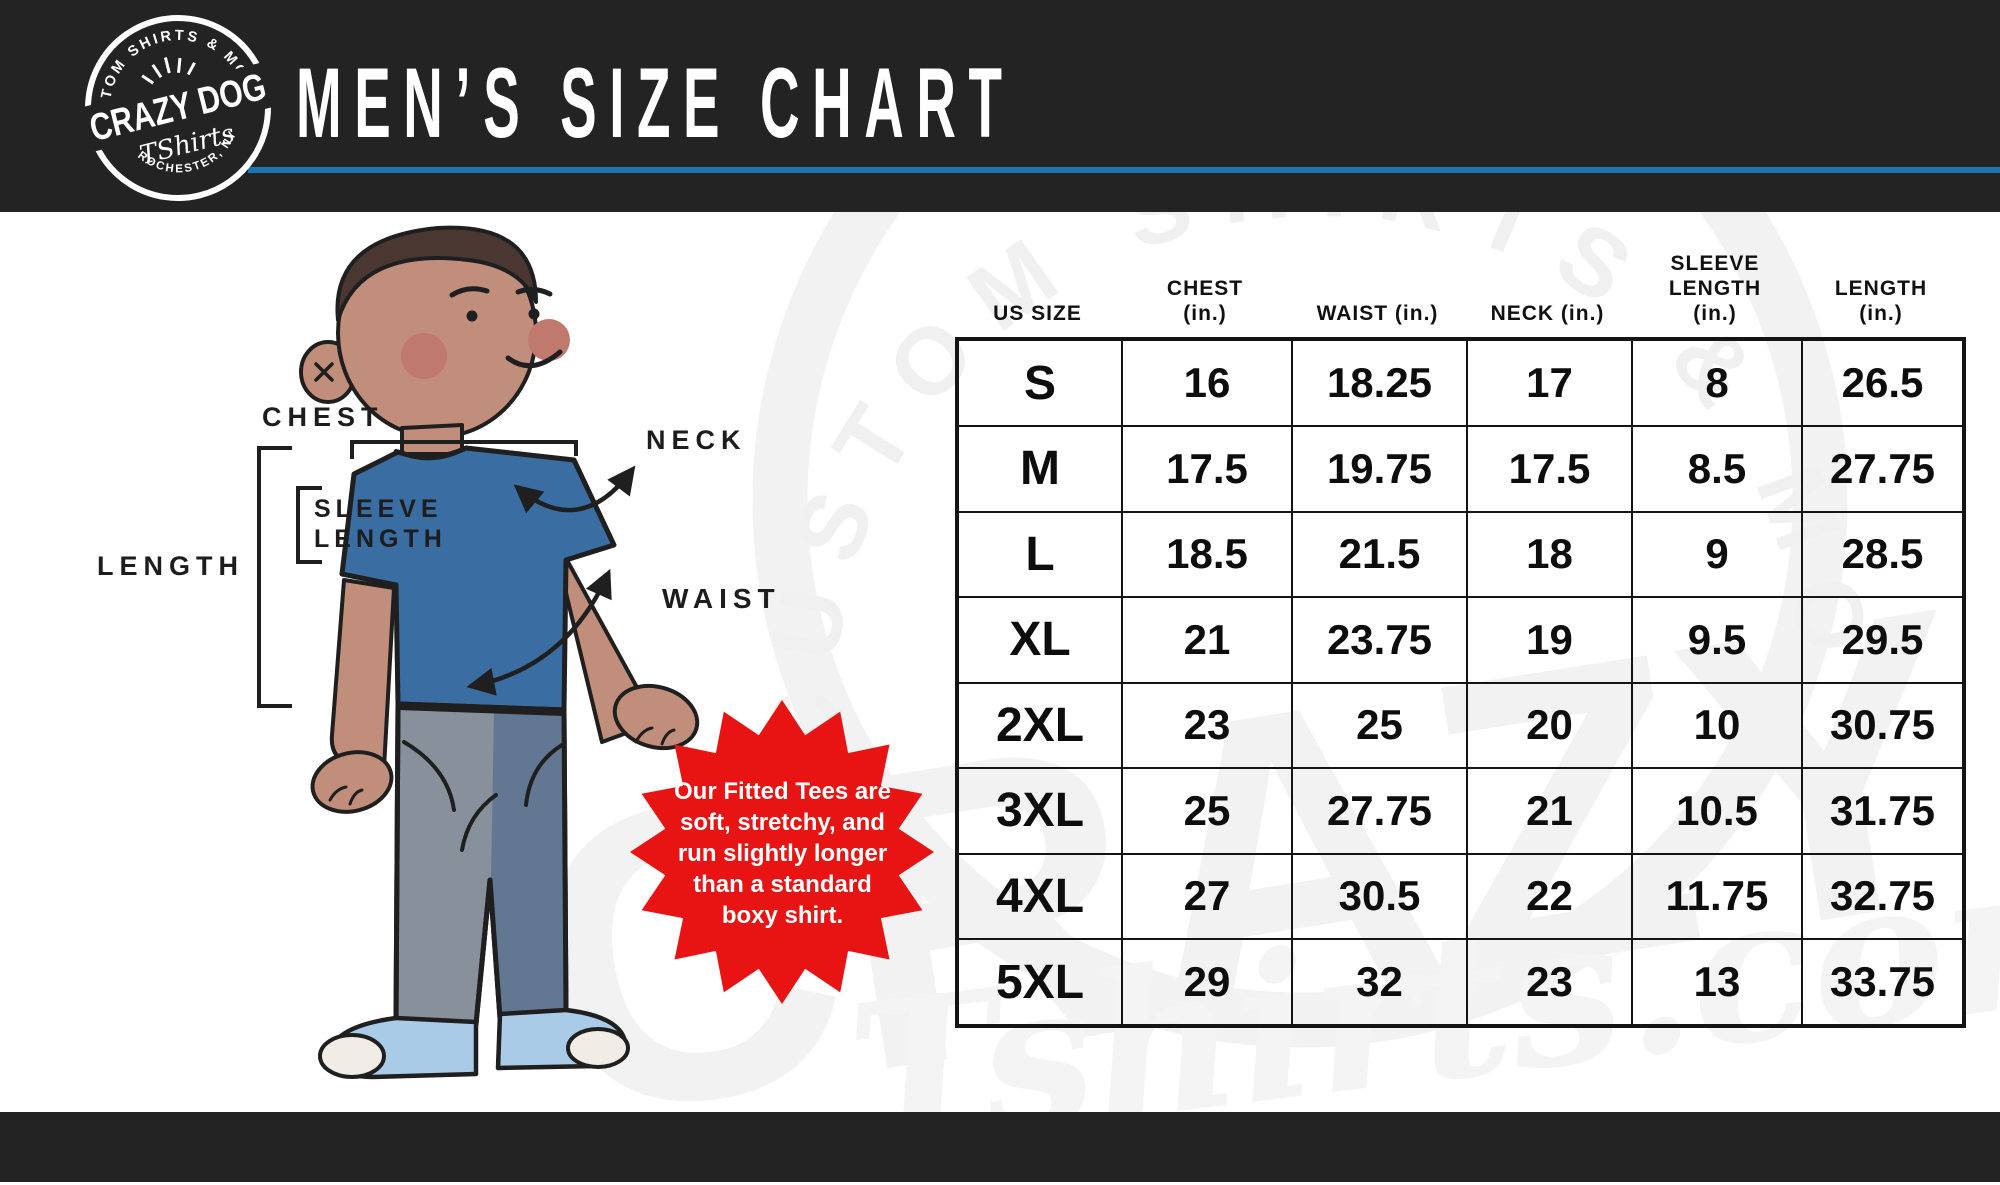 This screenshot has width=2000, height=1185. What do you see at coordinates (309, 525) in the screenshot?
I see `sleeve-bracket` at bounding box center [309, 525].